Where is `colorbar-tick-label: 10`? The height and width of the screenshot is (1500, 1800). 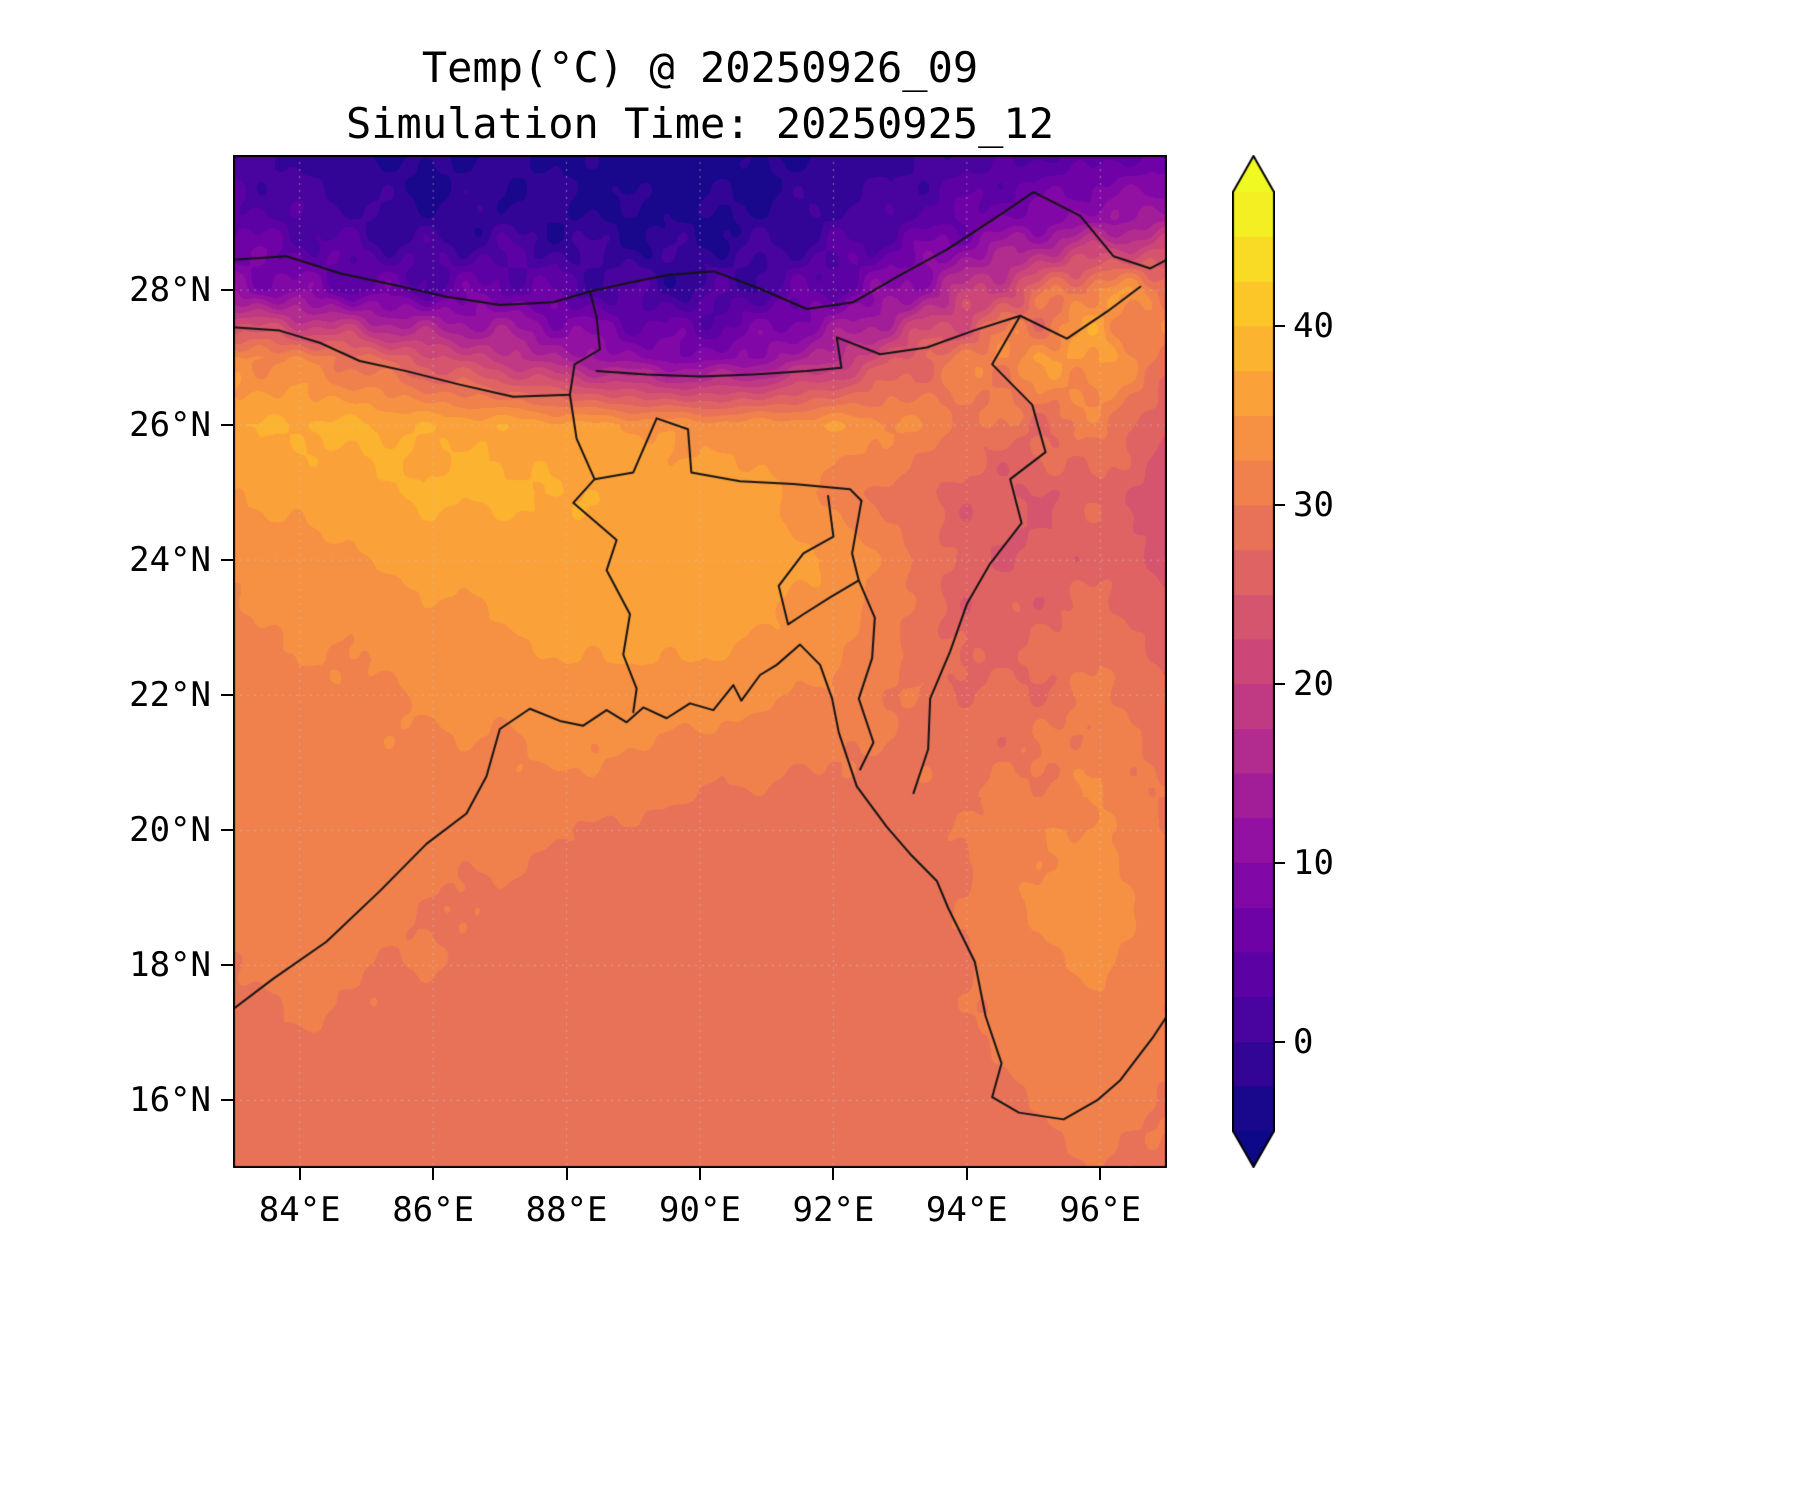
colorbar-tick-label: 10 is located at coordinates (1313, 862).